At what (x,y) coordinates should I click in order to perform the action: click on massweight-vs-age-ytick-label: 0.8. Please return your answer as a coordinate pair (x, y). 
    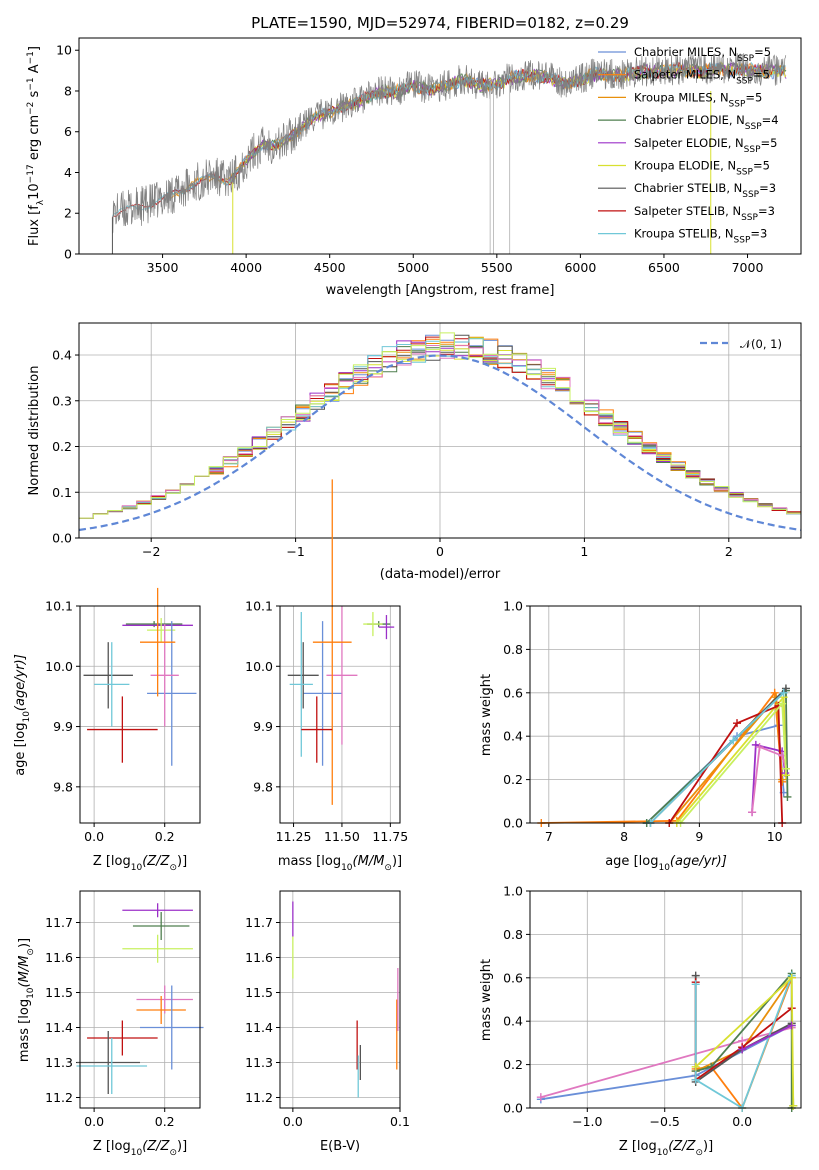
    Looking at the image, I should click on (513, 649).